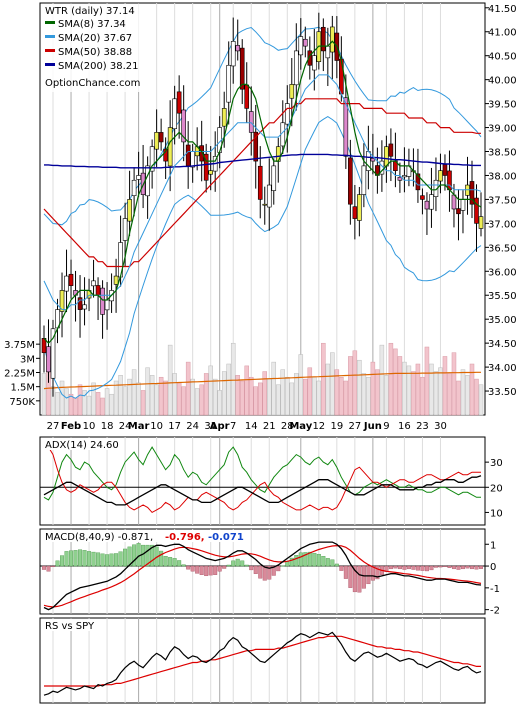 The image size is (526, 706). I want to click on adx-panel-frame, so click(262, 481).